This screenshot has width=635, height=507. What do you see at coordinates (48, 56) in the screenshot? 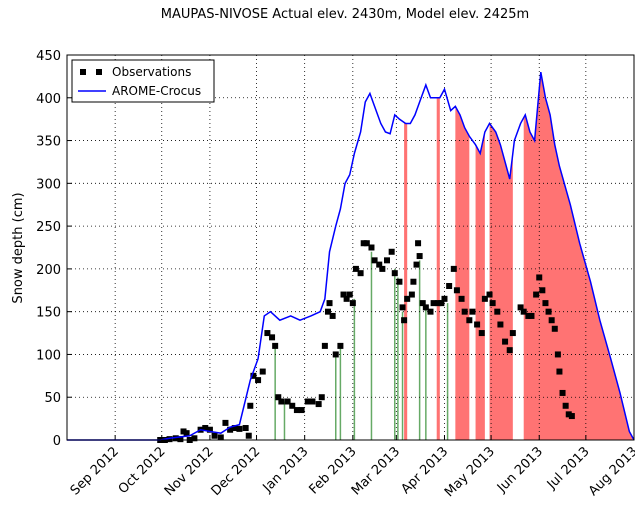
I see `y-tick-label: 450` at bounding box center [48, 56].